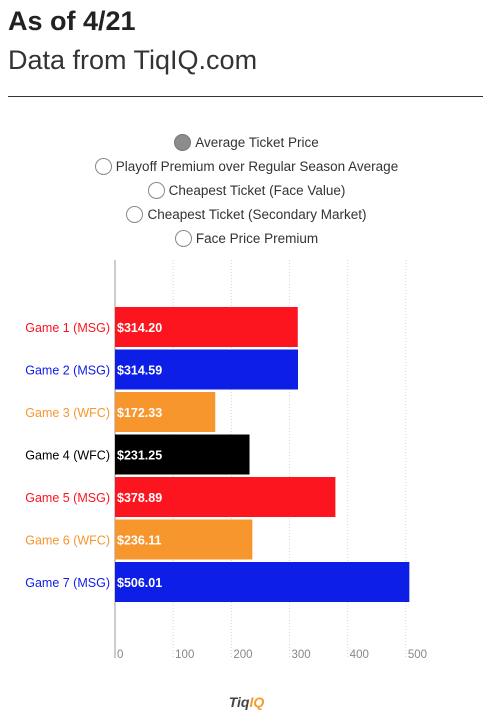 The image size is (493, 716). What do you see at coordinates (67, 371) in the screenshot?
I see `category-label: Game 2 (MSG)` at bounding box center [67, 371].